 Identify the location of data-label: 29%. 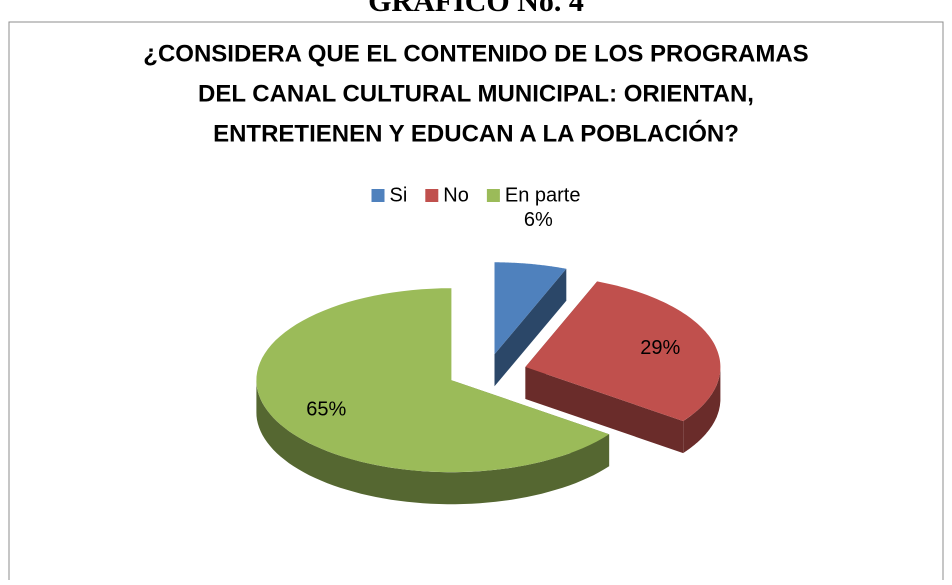
(660, 348).